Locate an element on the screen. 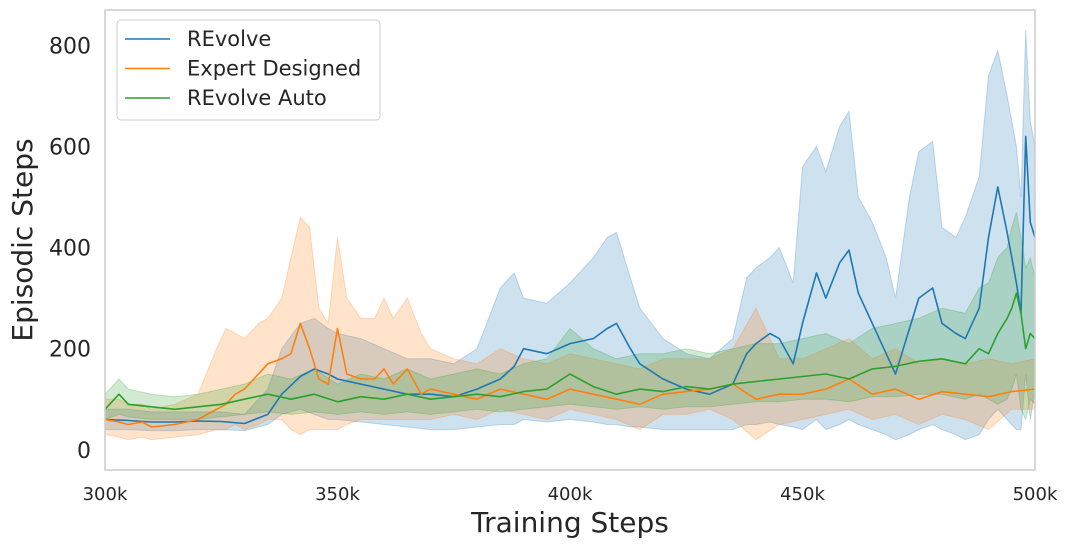 Image resolution: width=1068 pixels, height=547 pixels. x-tick-label: 350k is located at coordinates (337, 494).